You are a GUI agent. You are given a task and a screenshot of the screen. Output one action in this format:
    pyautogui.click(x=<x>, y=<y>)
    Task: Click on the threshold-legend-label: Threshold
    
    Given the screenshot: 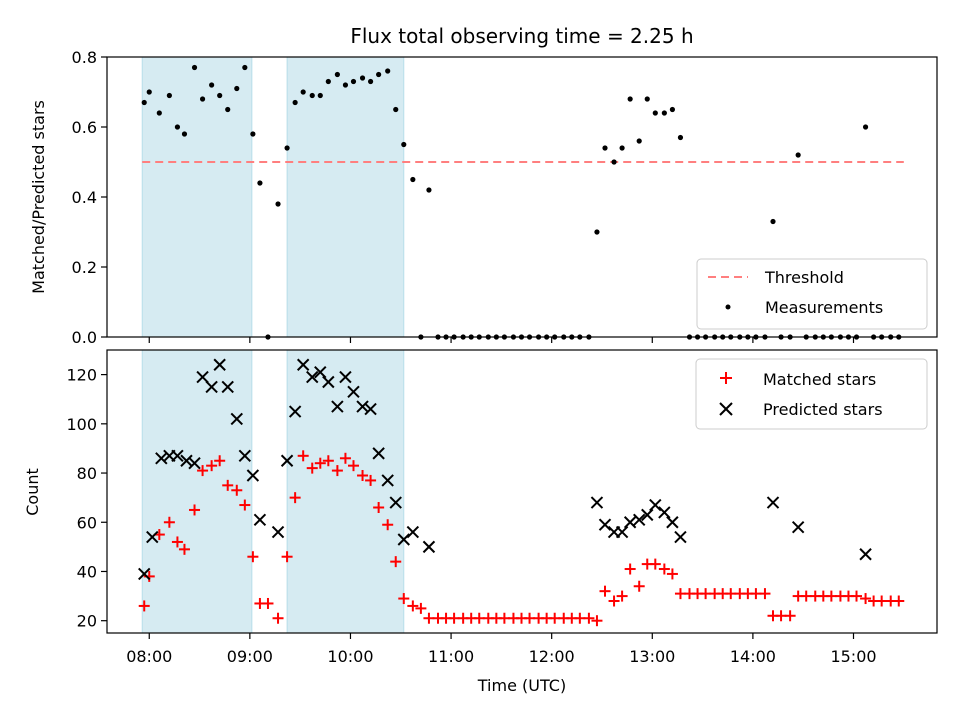 What is the action you would take?
    pyautogui.click(x=804, y=277)
    